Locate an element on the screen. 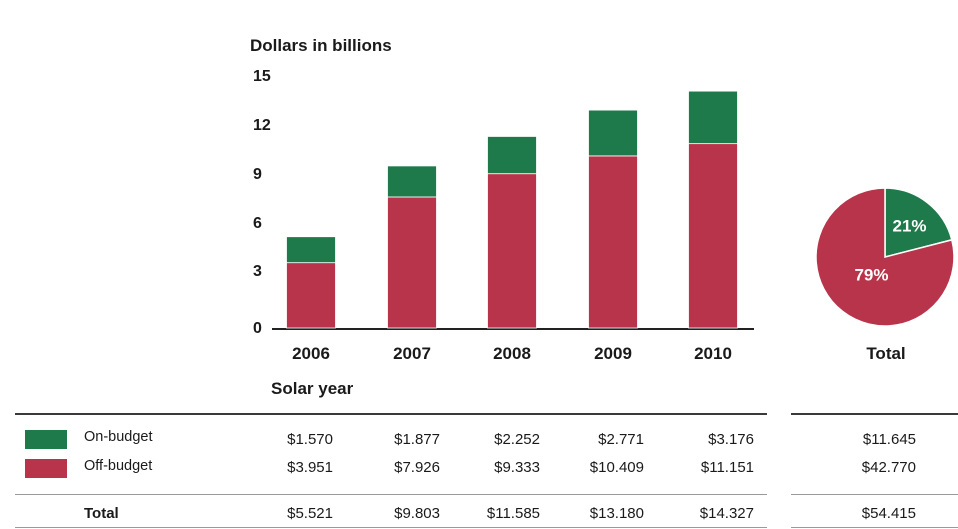 This screenshot has width=958, height=529. table-cell: $11.151 is located at coordinates (727, 467).